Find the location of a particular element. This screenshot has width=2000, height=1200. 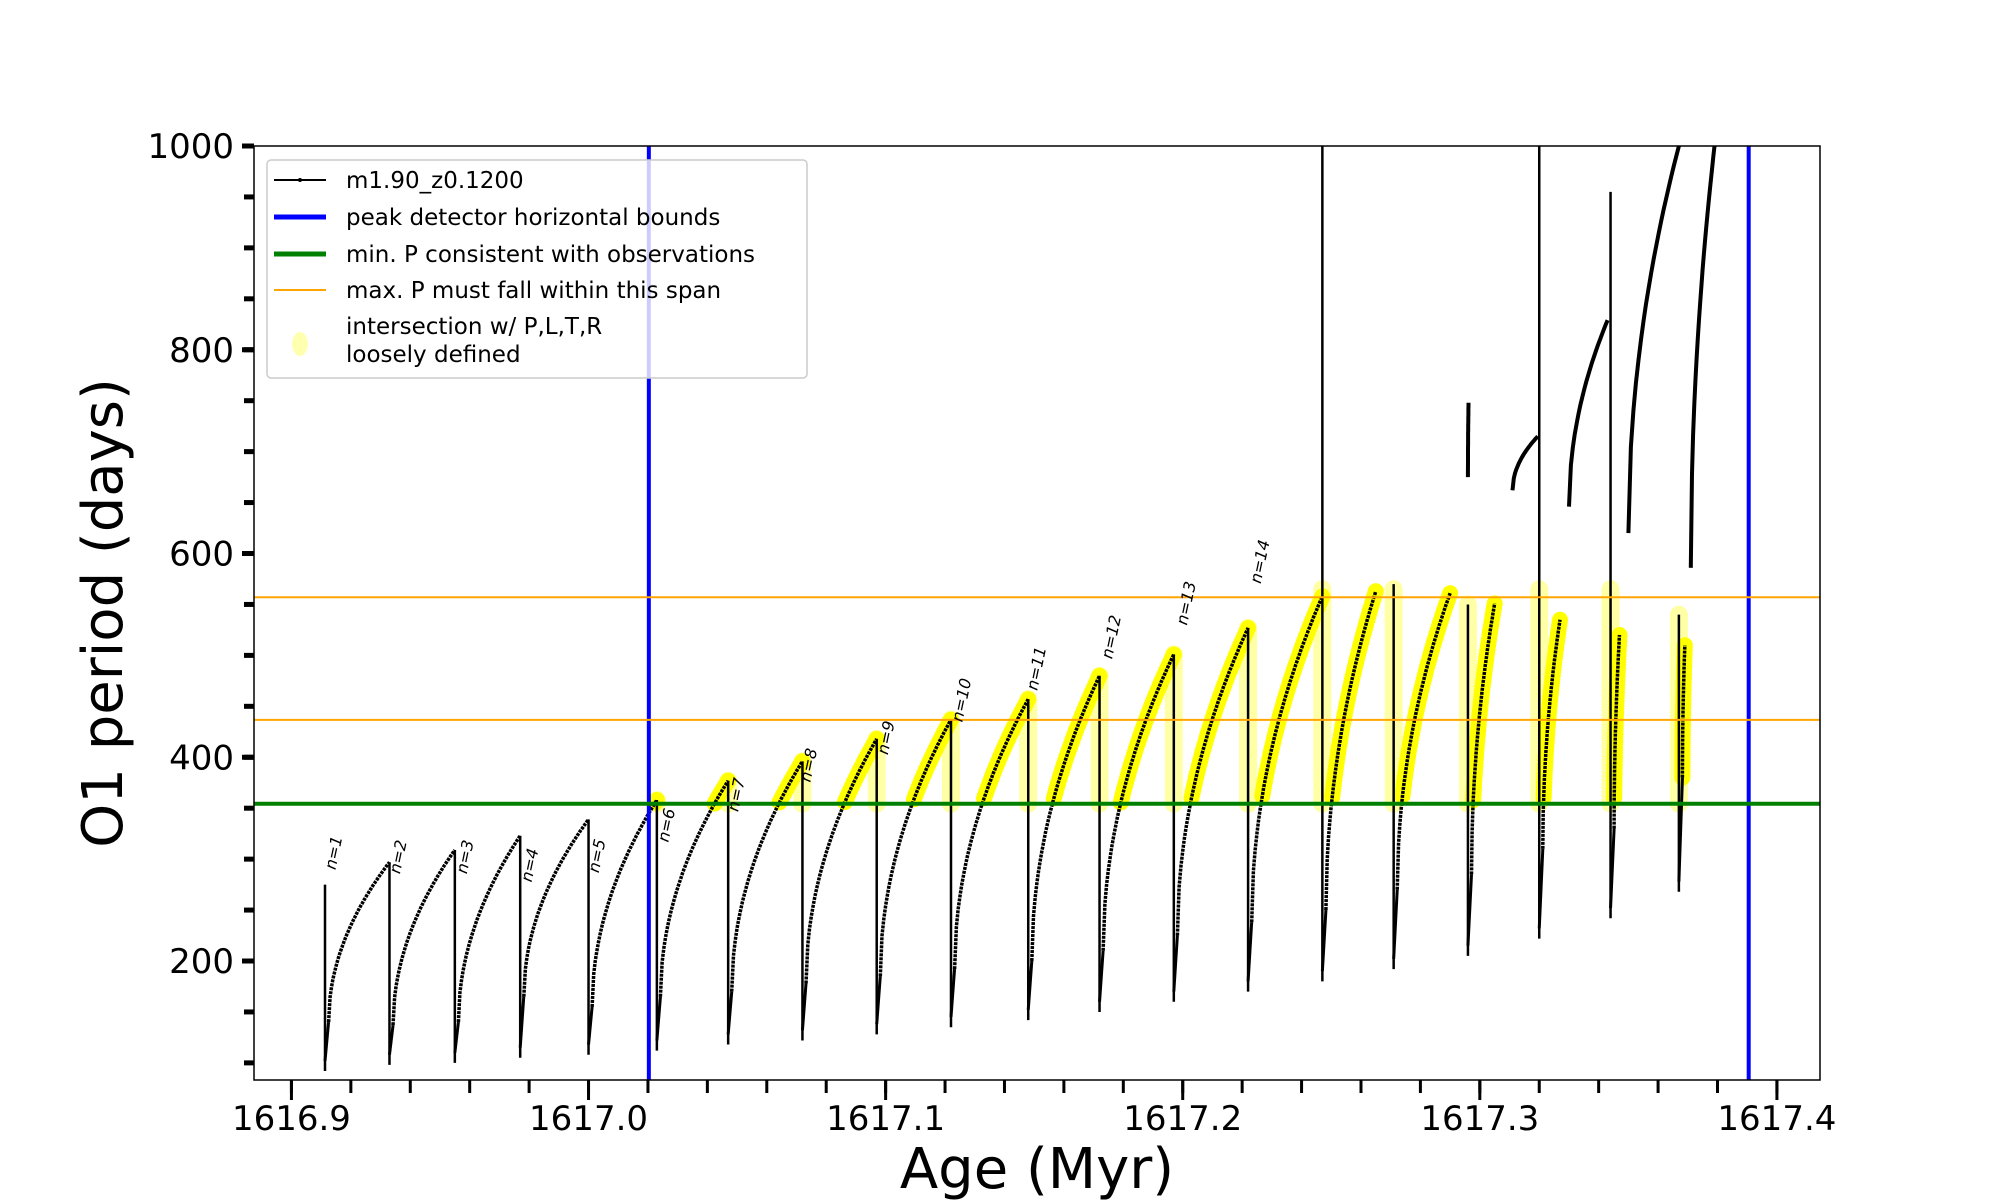

cycle-label: n=14 is located at coordinates (1260, 561).